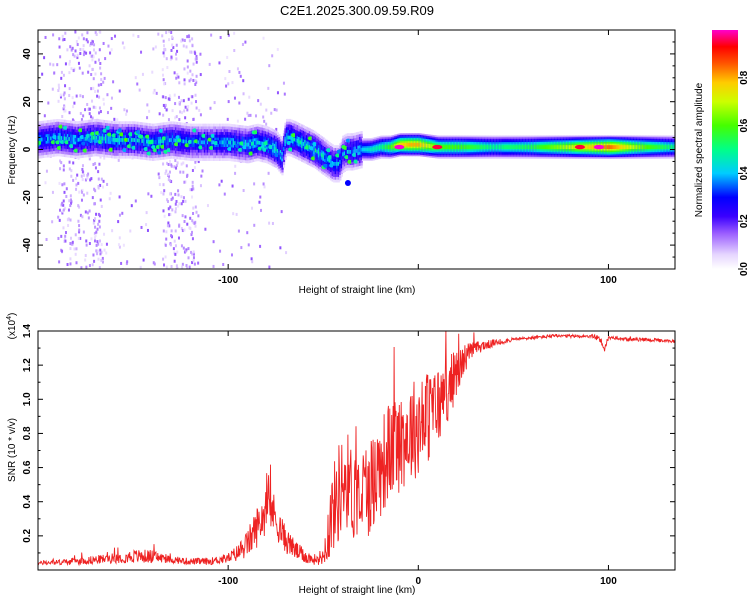  I want to click on spectrogram-y-tick-label: -20, so click(27, 197).